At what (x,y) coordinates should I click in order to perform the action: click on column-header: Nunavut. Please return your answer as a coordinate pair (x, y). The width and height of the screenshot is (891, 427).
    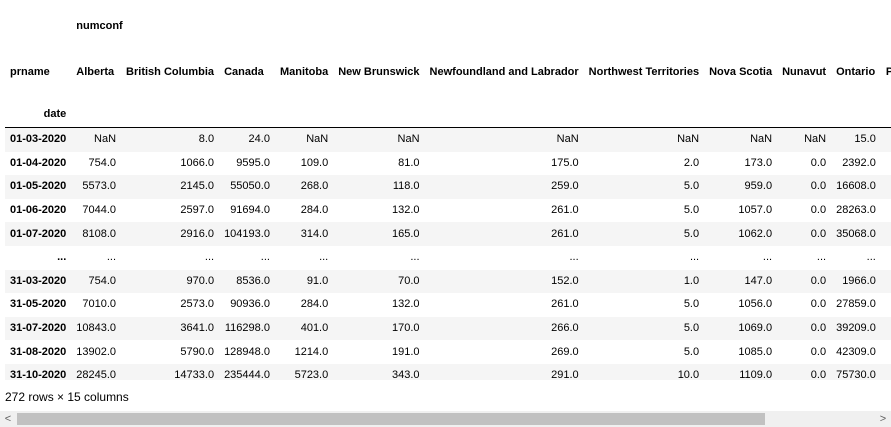
    Looking at the image, I should click on (804, 72).